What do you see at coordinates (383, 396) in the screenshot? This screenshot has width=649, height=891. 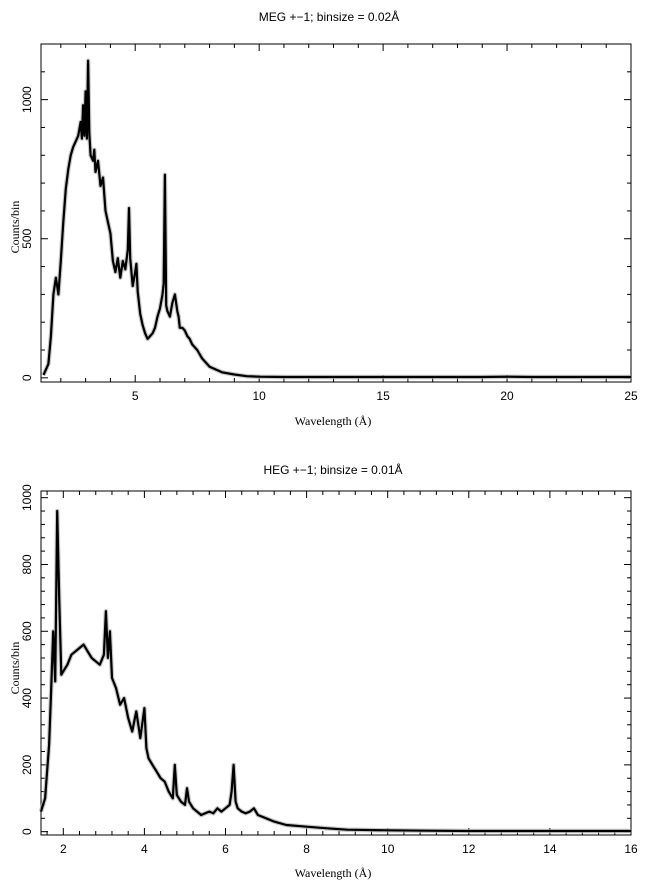 I see `meg-x-tick-label: 15` at bounding box center [383, 396].